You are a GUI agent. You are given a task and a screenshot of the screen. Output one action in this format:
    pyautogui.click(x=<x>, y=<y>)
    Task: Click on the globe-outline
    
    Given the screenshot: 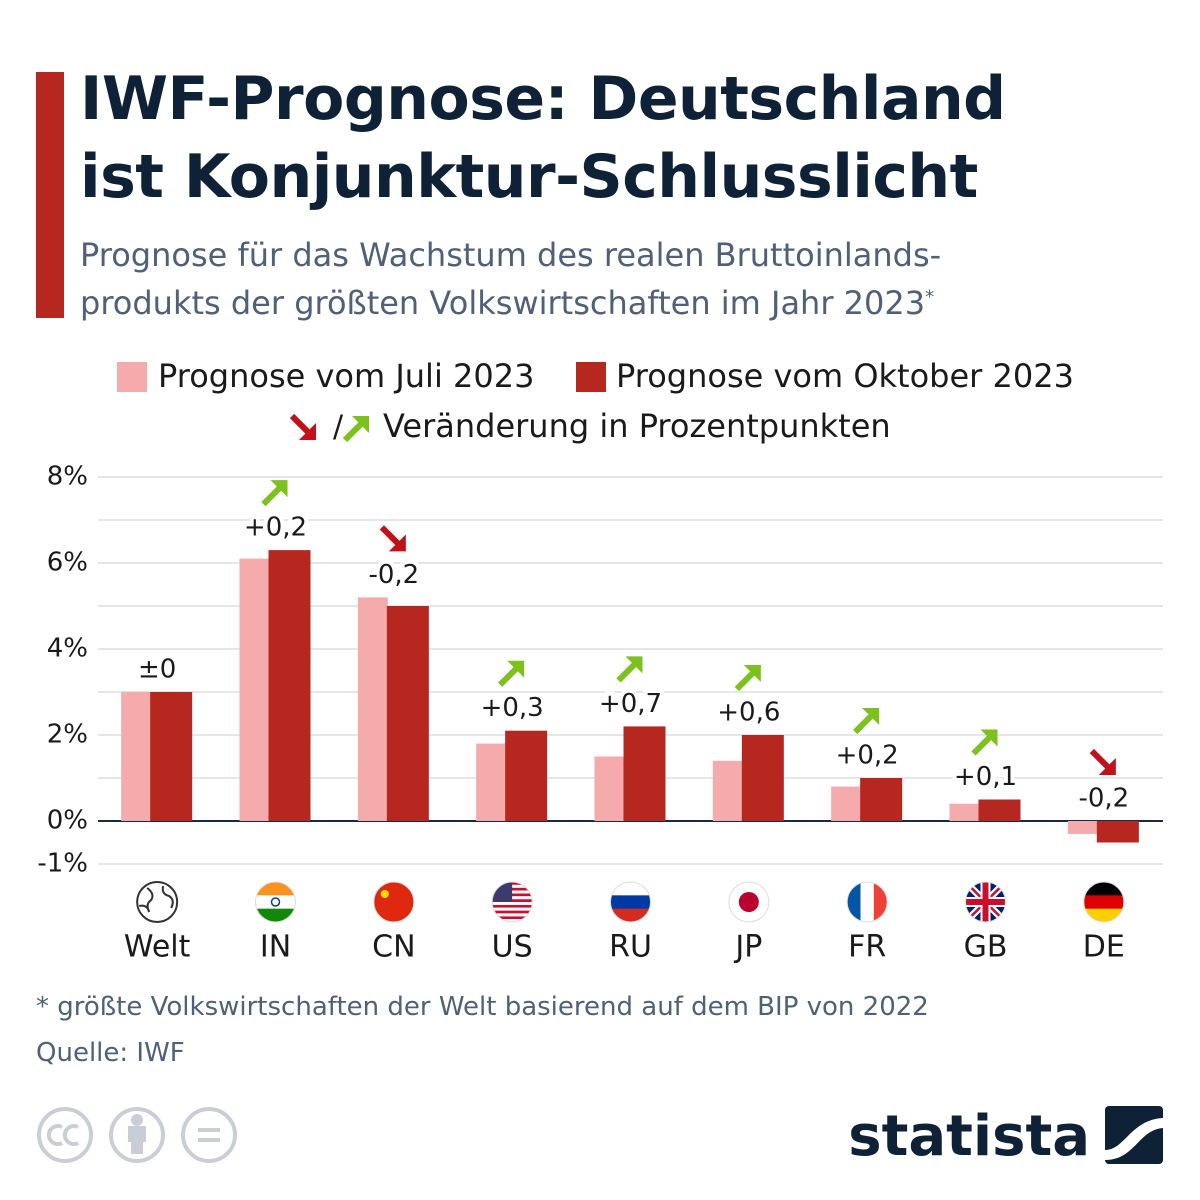 What is the action you would take?
    pyautogui.click(x=157, y=902)
    